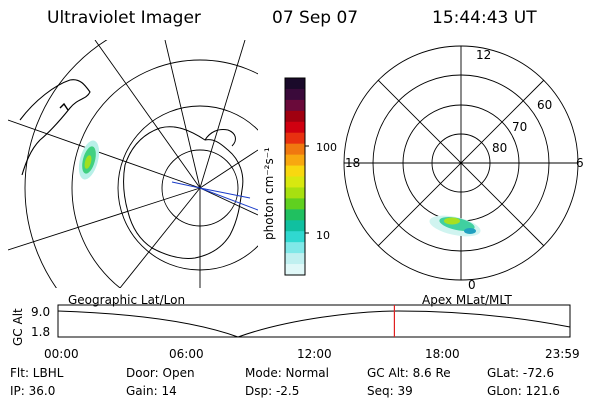 The image size is (600, 400). I want to click on mlat-label-80: 80, so click(500, 148).